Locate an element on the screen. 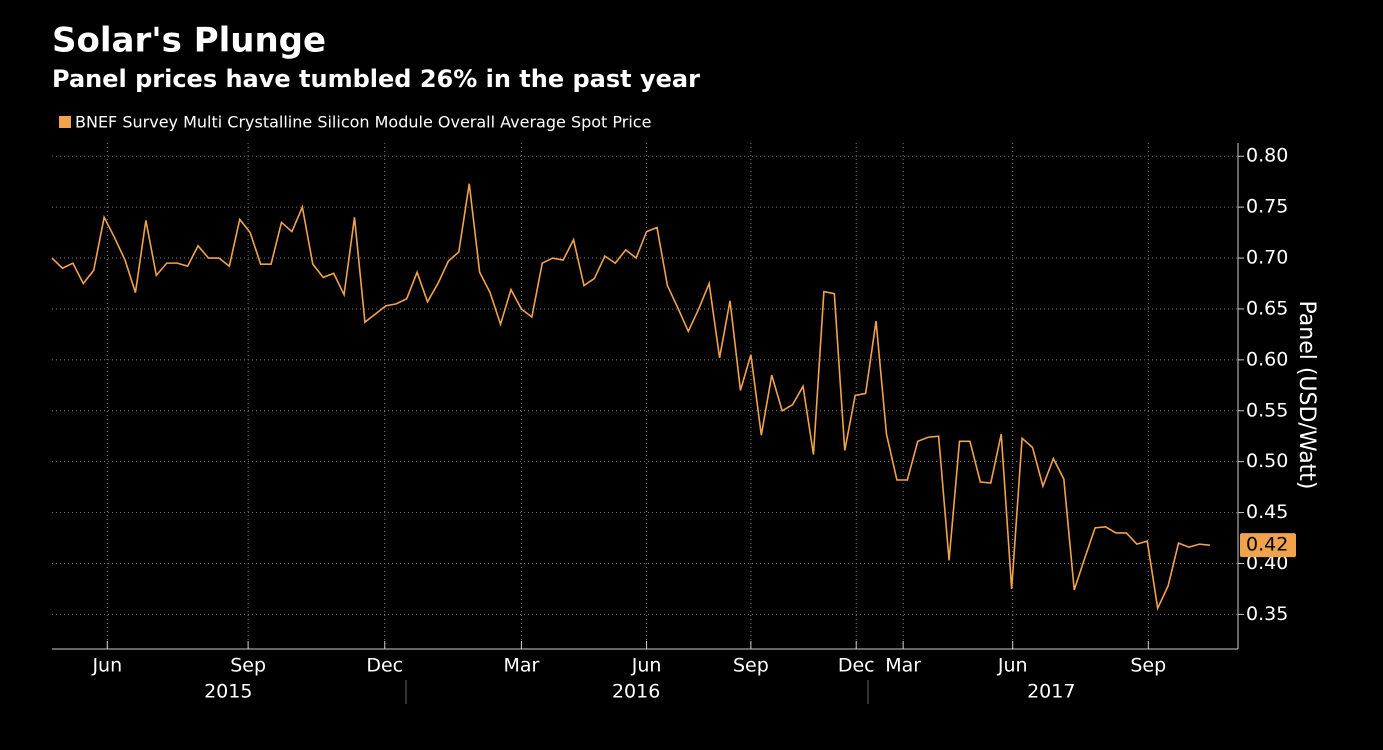 Image resolution: width=1383 pixels, height=750 pixels. legend-swatch is located at coordinates (65, 122).